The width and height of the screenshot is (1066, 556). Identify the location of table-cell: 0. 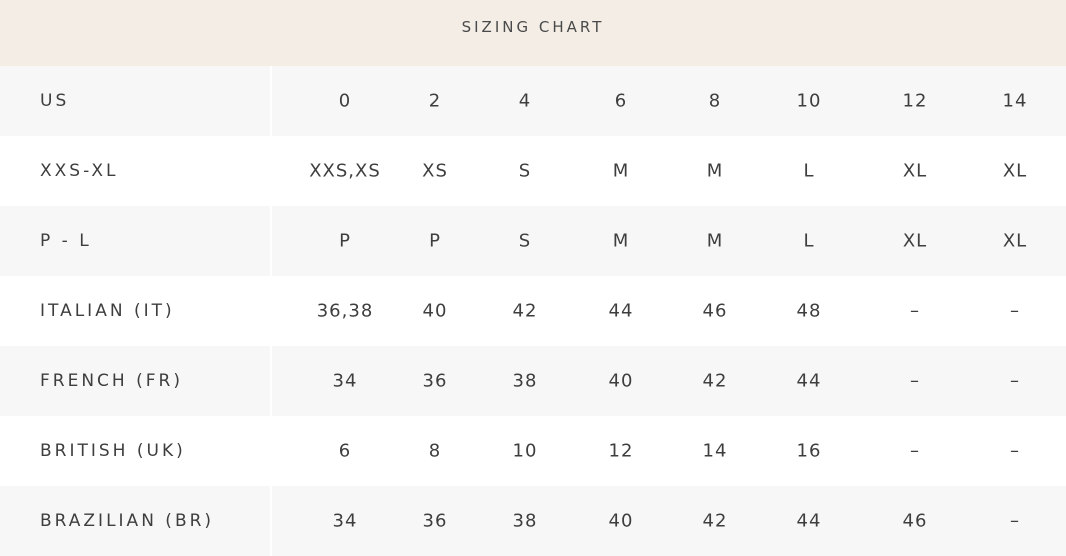
(345, 101).